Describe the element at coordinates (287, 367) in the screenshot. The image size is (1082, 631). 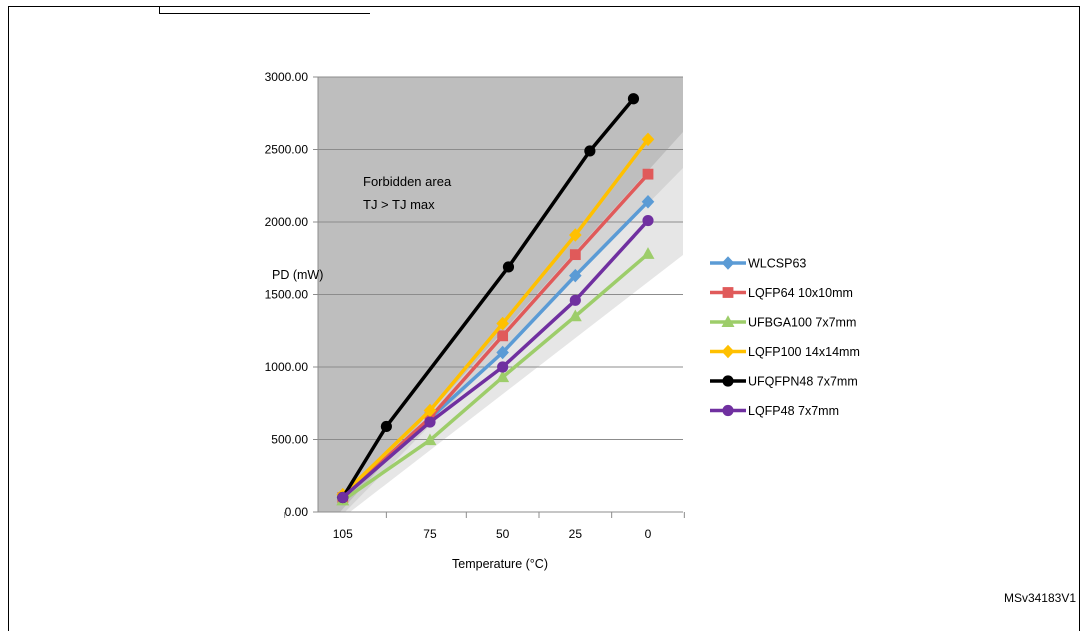
I see `y-tick-label: 1000.00` at that location.